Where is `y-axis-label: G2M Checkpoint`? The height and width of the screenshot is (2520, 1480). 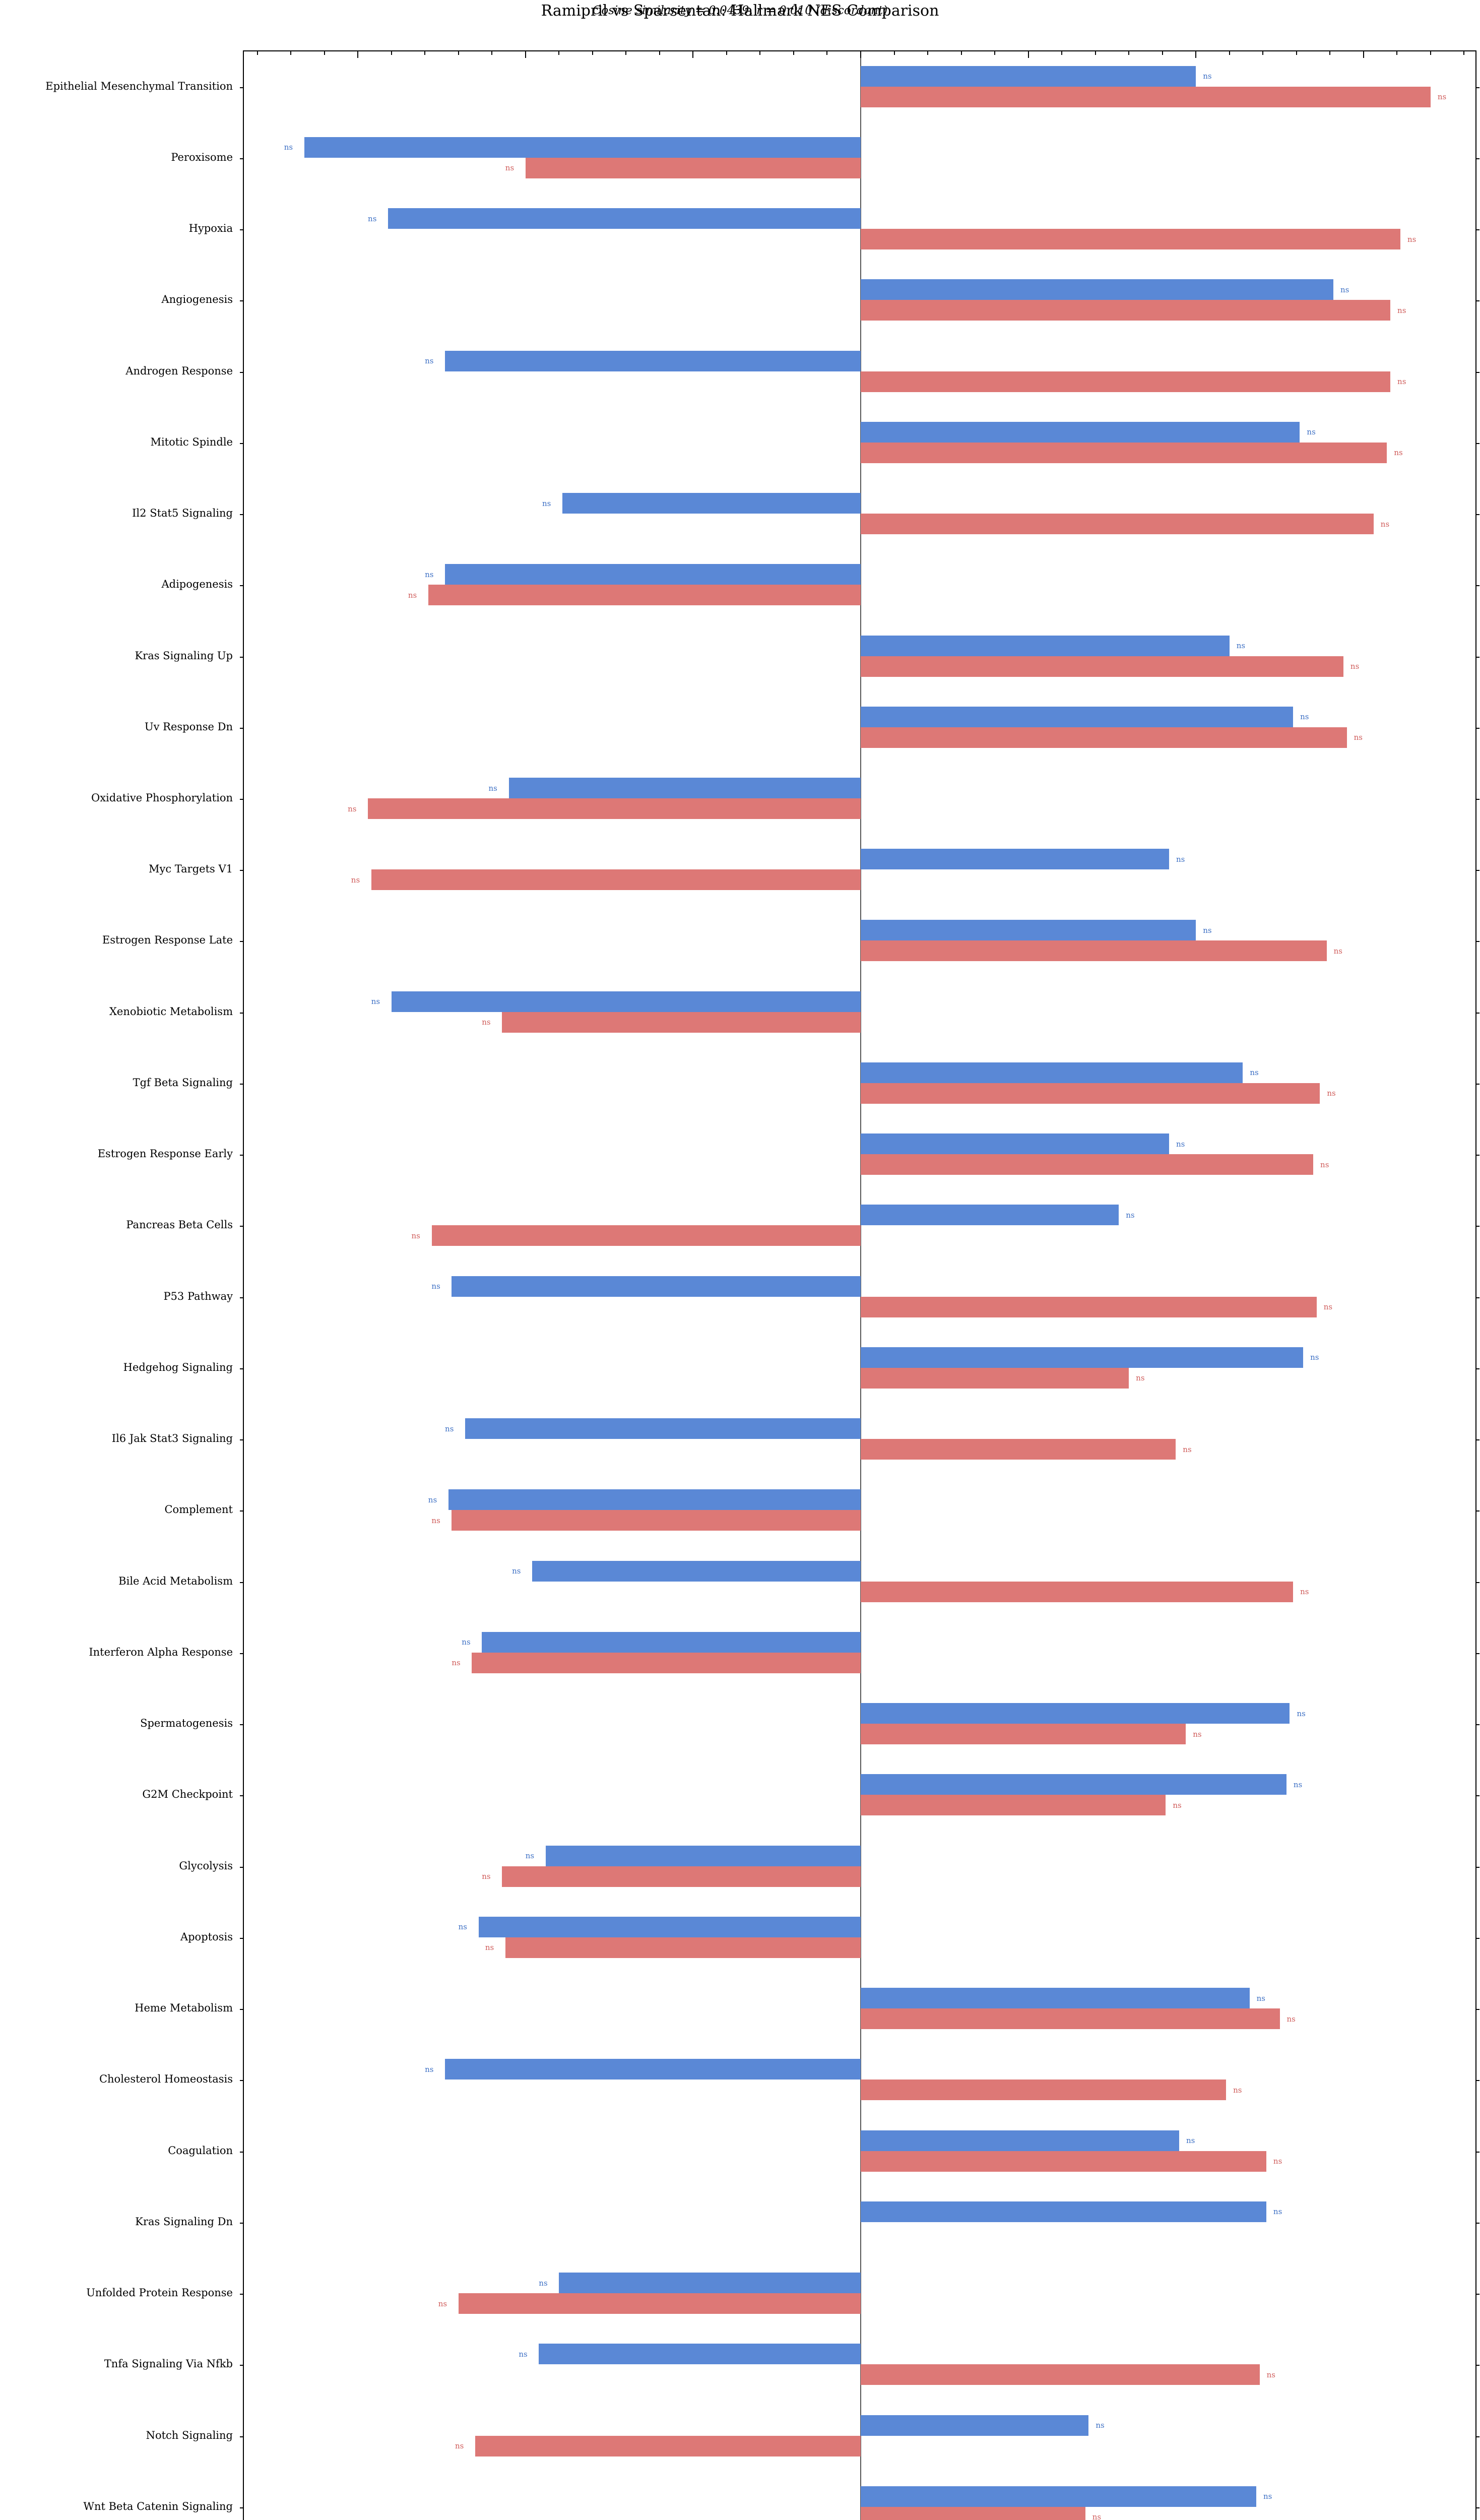
y-axis-label: G2M Checkpoint is located at coordinates (187, 1795).